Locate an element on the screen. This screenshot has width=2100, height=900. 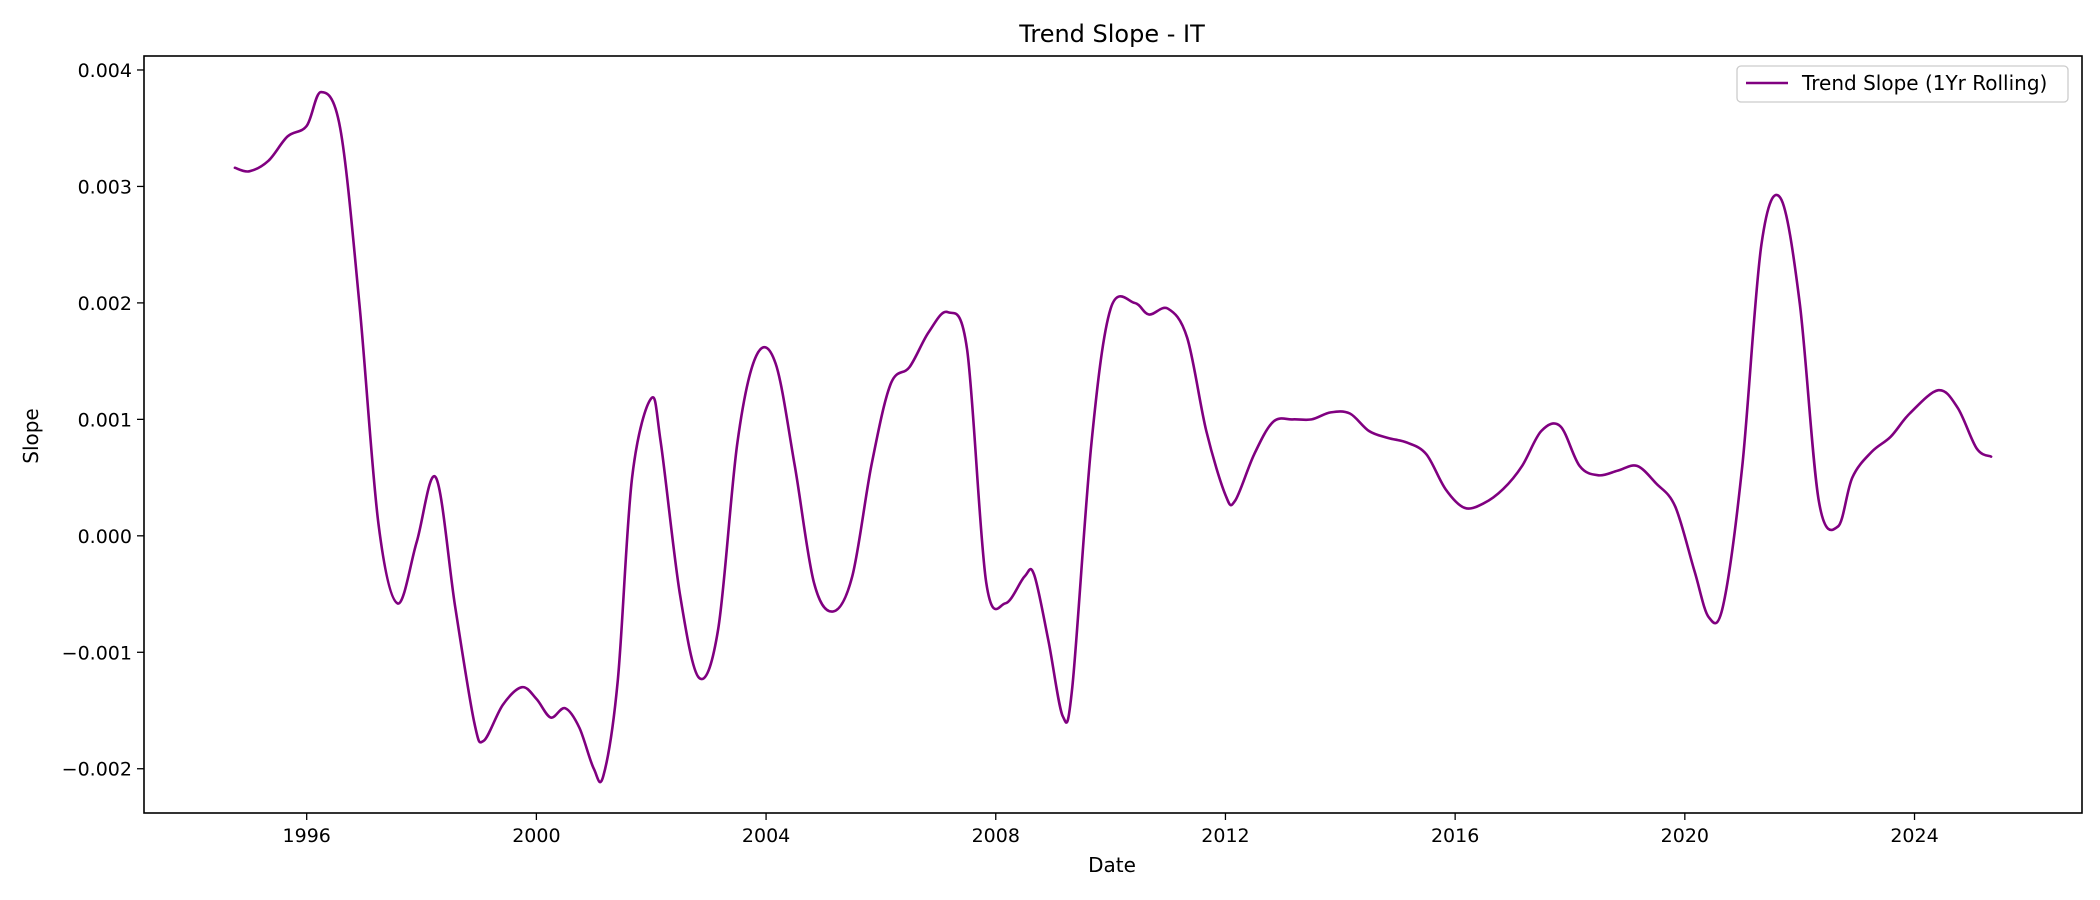
x-axis-label: Date is located at coordinates (1112, 865).